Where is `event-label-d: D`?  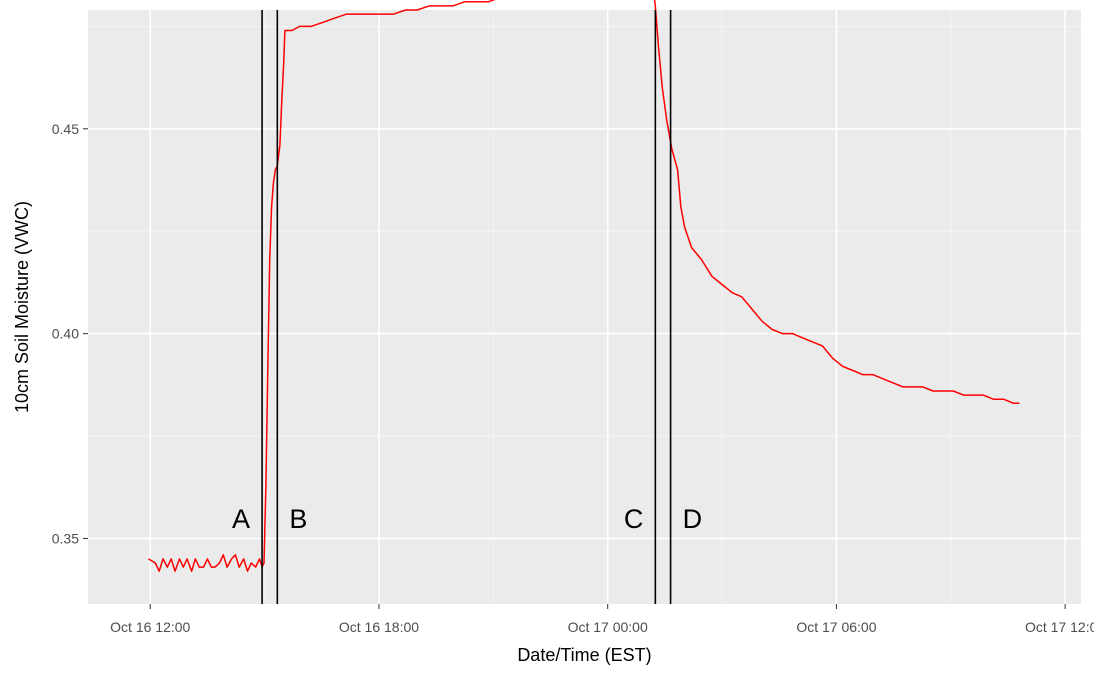 event-label-d: D is located at coordinates (693, 519).